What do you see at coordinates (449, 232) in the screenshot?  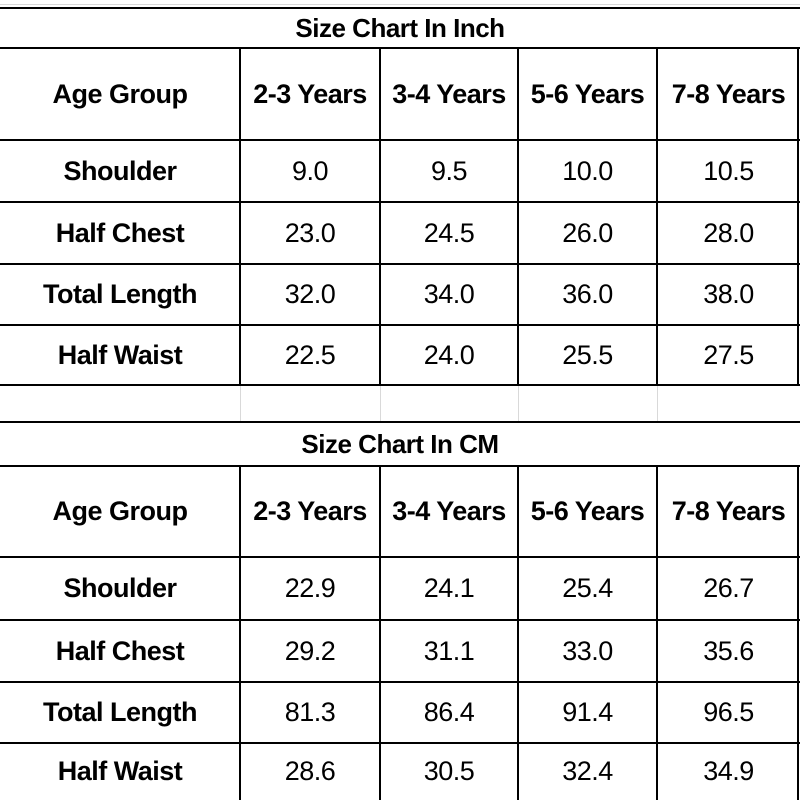 I see `value-cell: 24.5` at bounding box center [449, 232].